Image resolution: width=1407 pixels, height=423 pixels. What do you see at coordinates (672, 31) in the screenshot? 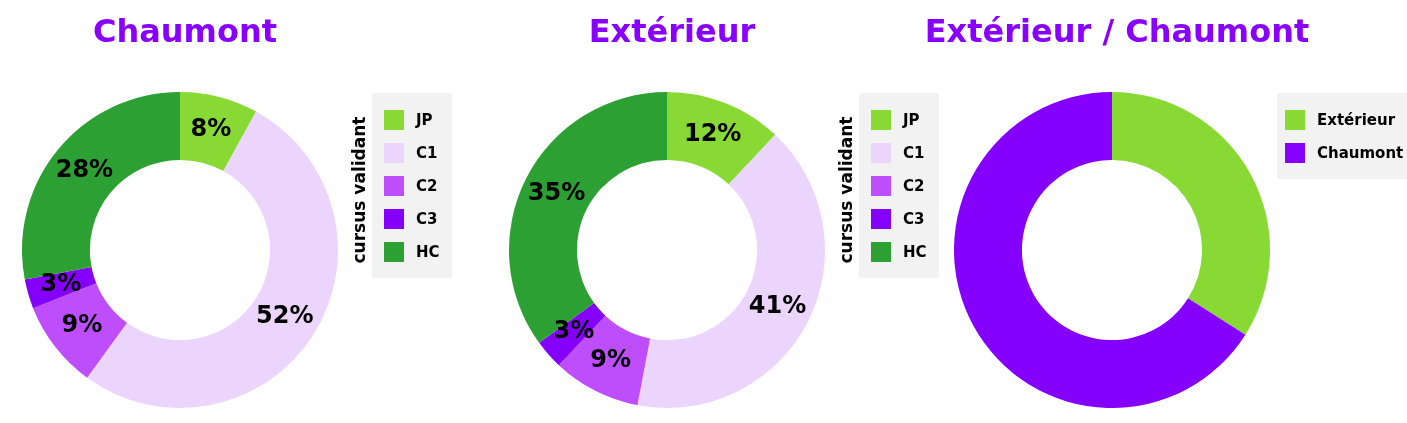
I see `chart-title: Extérieur` at bounding box center [672, 31].